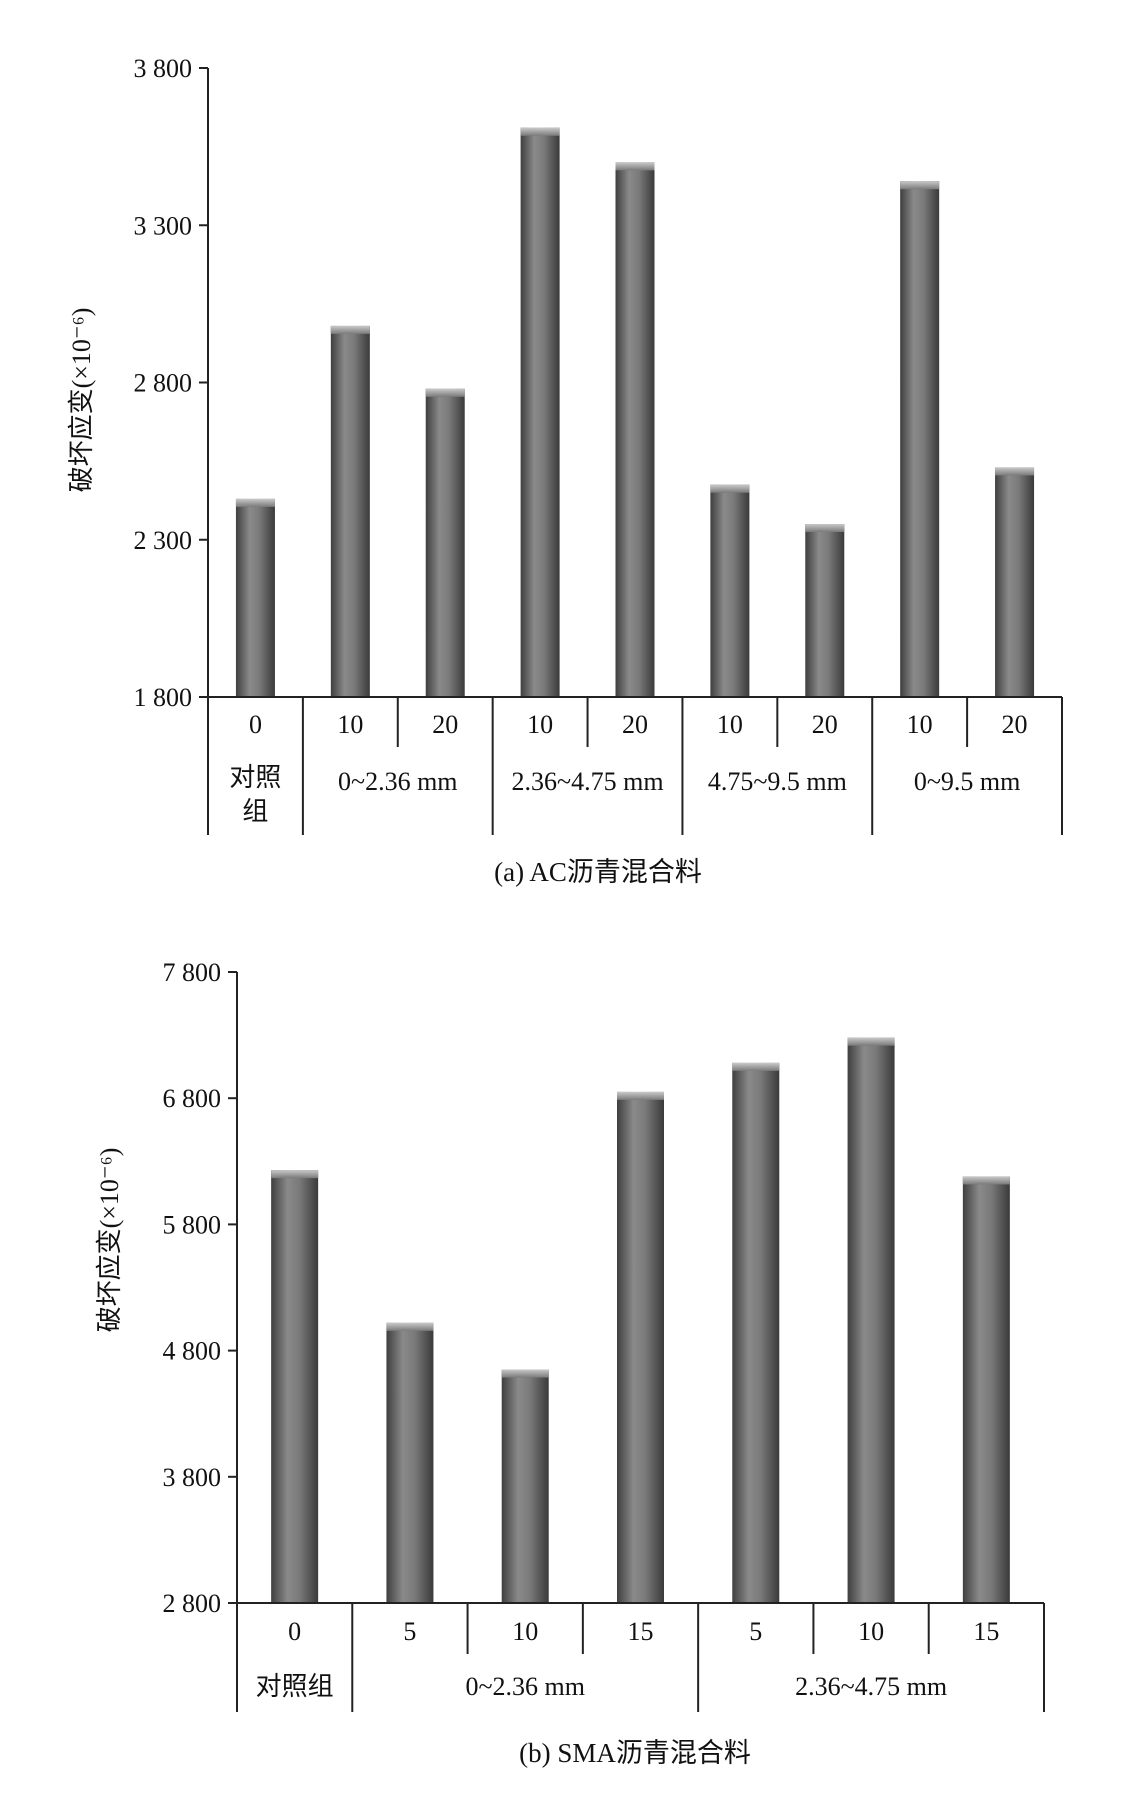 The height and width of the screenshot is (1793, 1137). What do you see at coordinates (163, 540) in the screenshot?
I see `y-tick-label: 2 300` at bounding box center [163, 540].